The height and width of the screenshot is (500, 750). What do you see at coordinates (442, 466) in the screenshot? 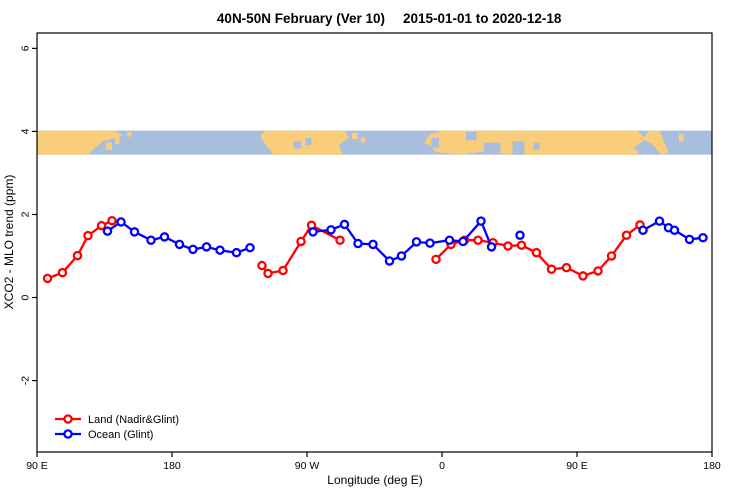
I see `x-tick-label: 0` at bounding box center [442, 466].